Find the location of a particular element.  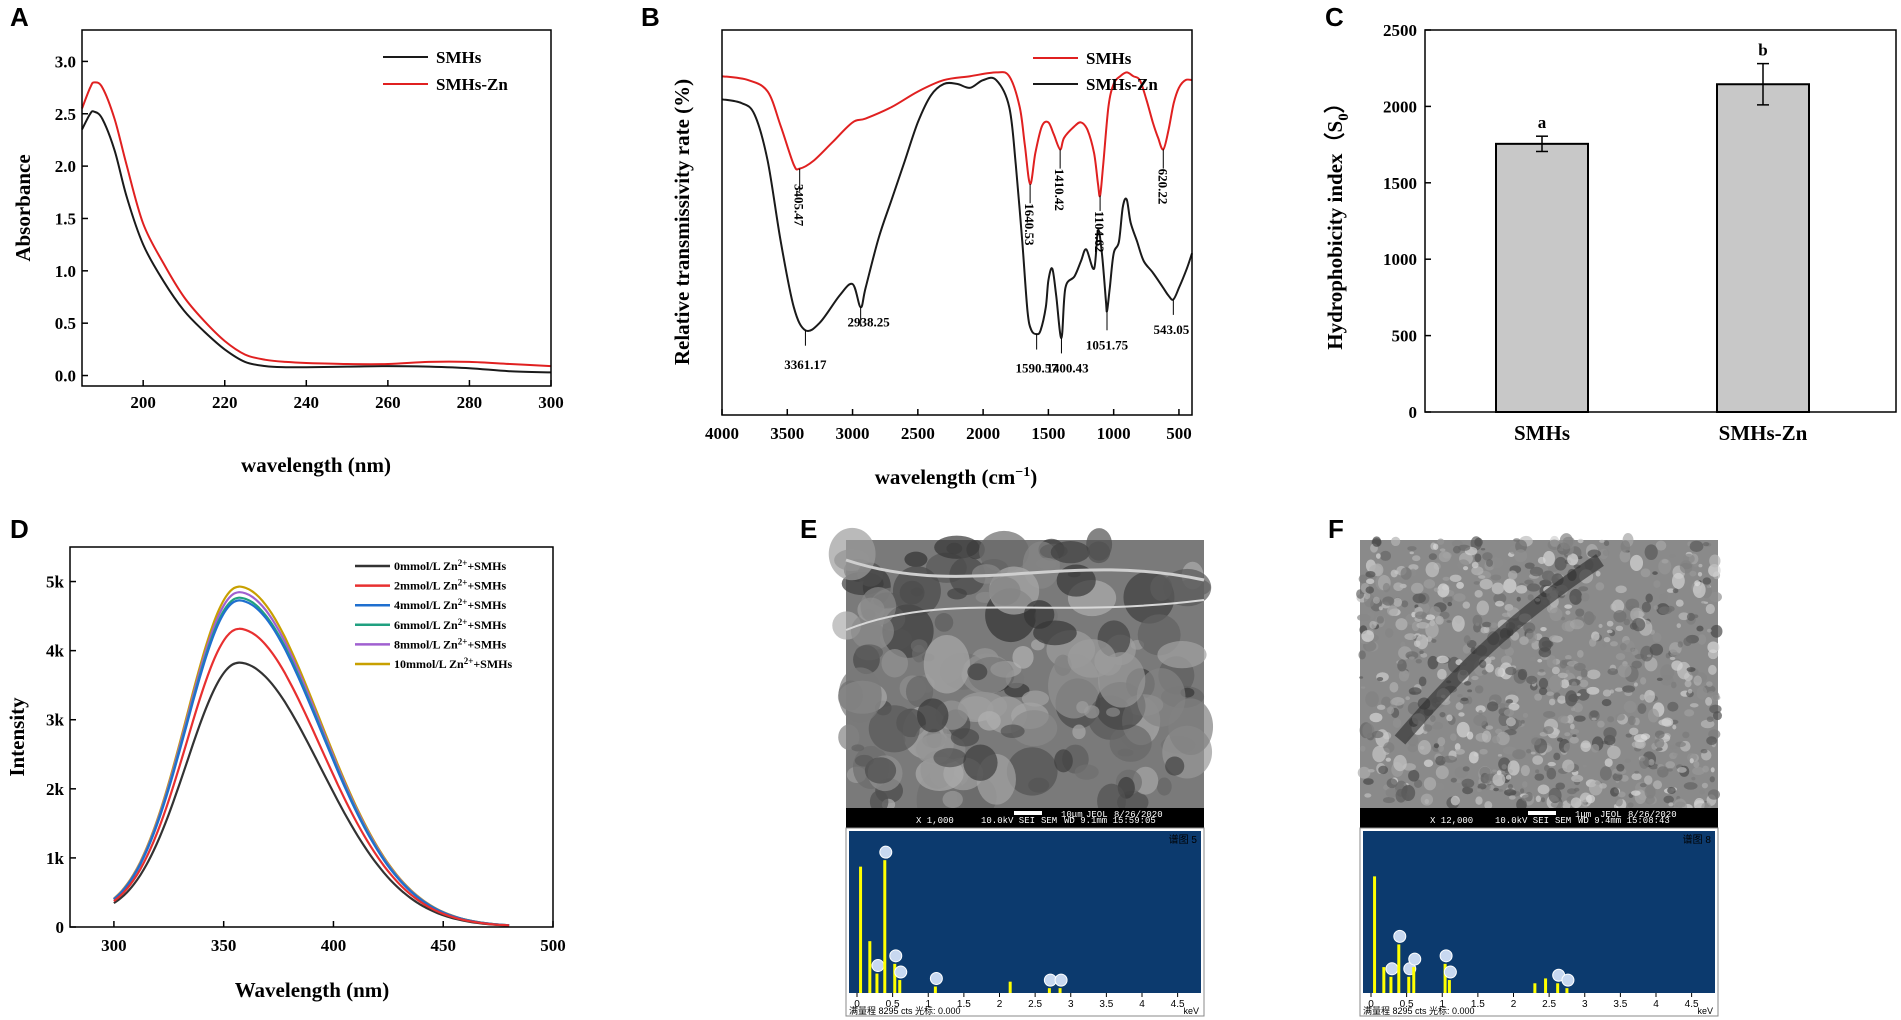

legend-label-sup: 2+ is located at coordinates (463, 602).